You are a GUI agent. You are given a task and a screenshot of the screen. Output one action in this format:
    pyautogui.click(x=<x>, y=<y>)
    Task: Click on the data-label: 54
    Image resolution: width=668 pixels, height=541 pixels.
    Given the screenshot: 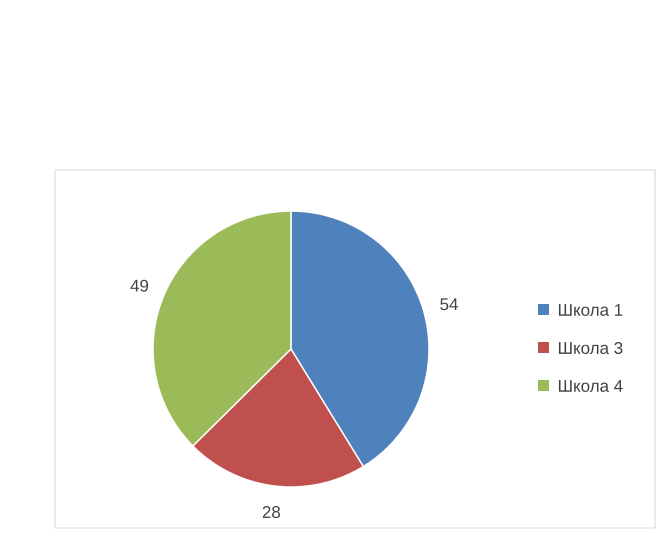 What is the action you would take?
    pyautogui.click(x=449, y=304)
    